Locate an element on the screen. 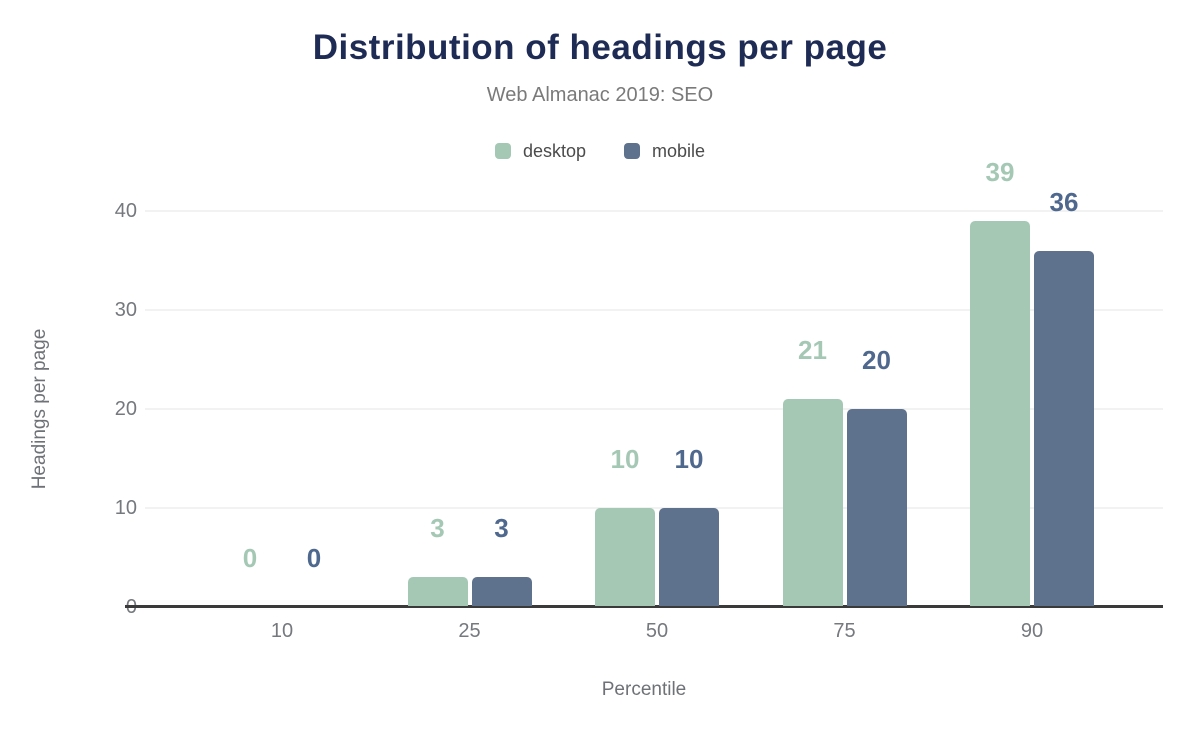 This screenshot has height=742, width=1200. y-tick-label-30: 30 is located at coordinates (125, 310).